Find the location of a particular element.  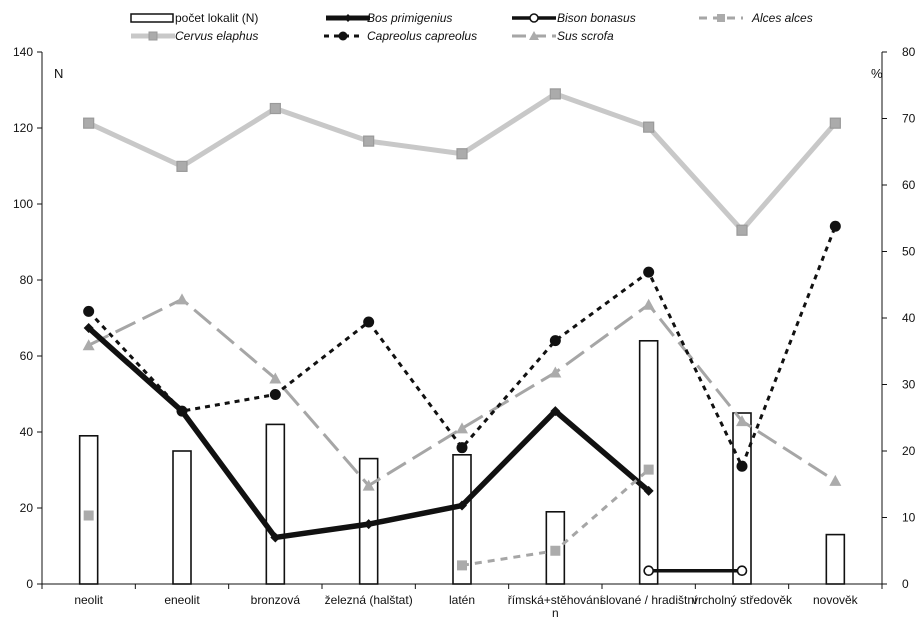

left-axis-tick-label: 40 is located at coordinates (27, 432).